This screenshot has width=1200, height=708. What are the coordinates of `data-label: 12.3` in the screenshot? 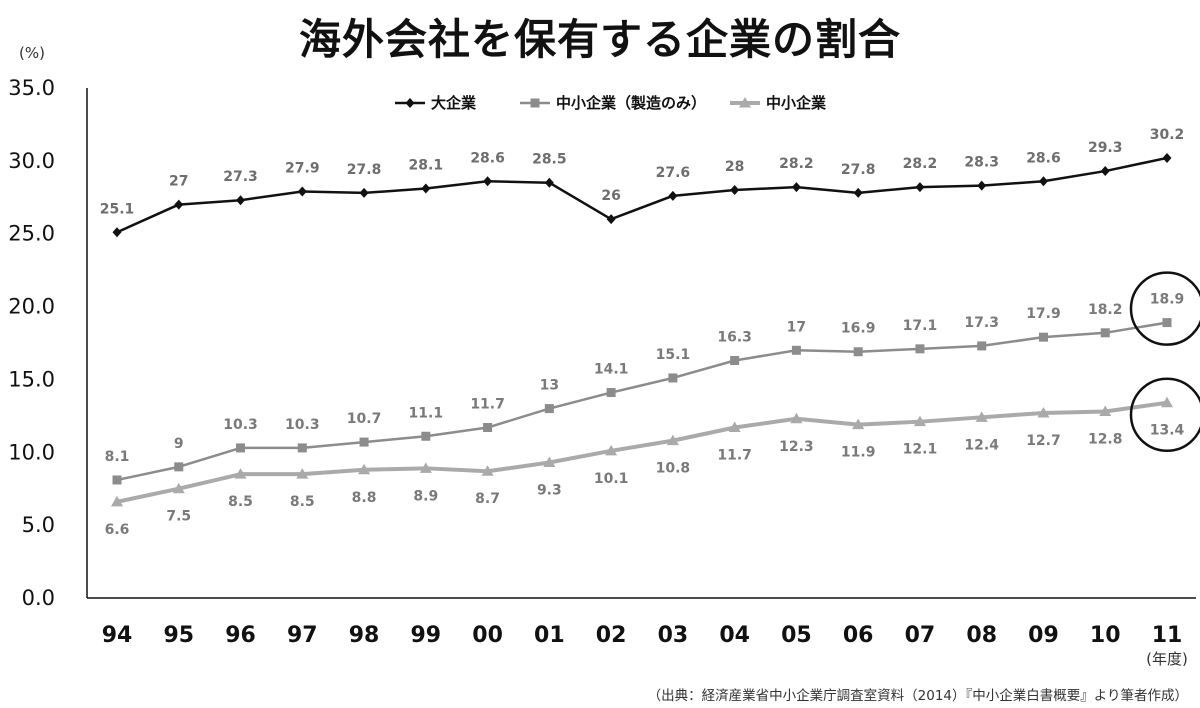 It's located at (796, 447).